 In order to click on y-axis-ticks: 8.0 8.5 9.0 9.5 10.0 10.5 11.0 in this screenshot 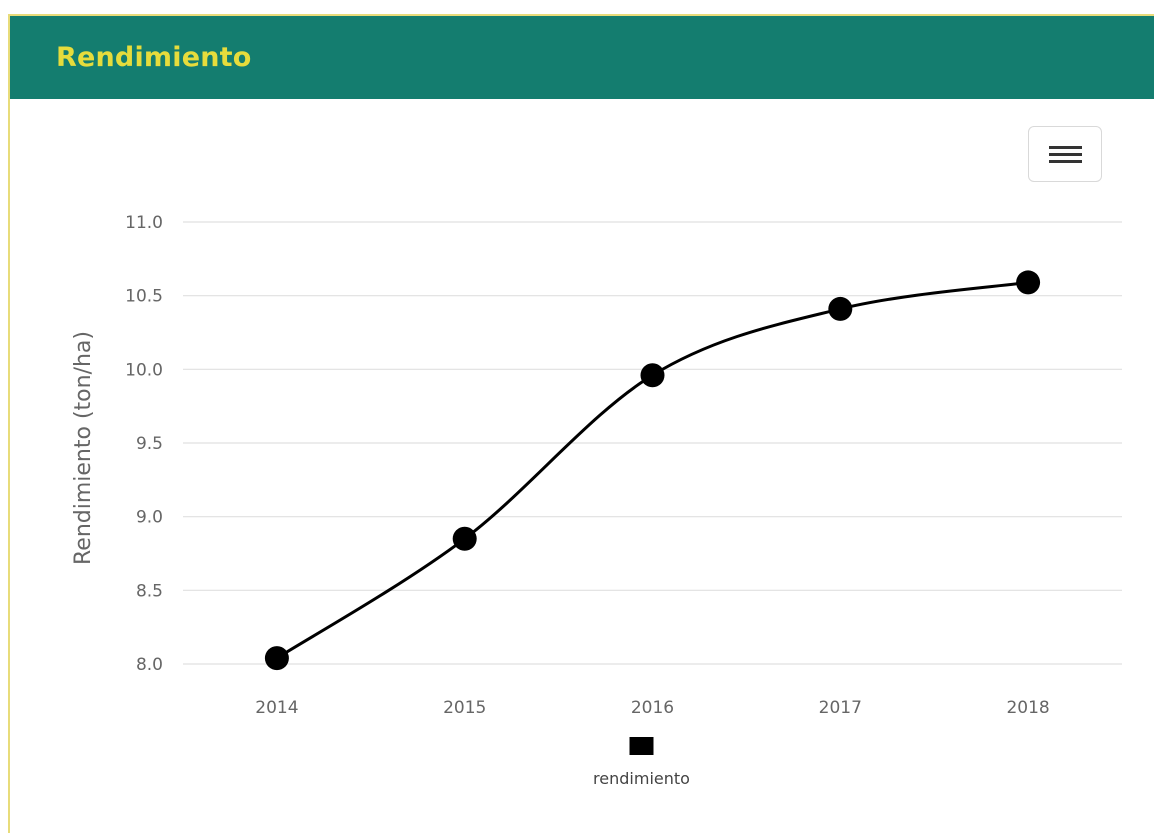, I will do `click(144, 444)`.